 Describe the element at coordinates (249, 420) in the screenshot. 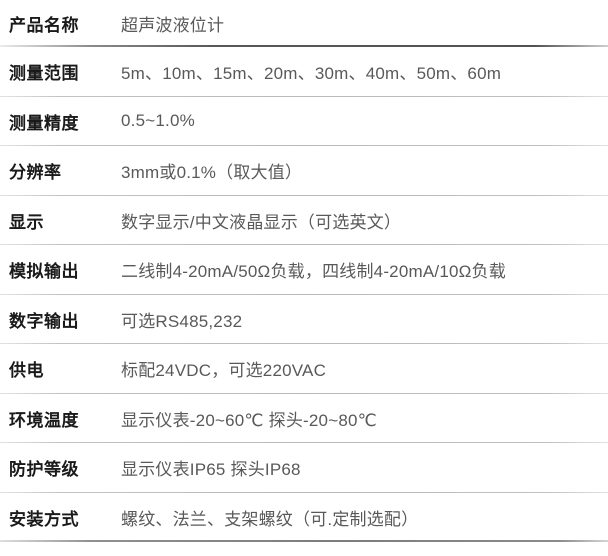

I see `spec-value: 显示仪表-20~60℃ 探头-20~80℃` at that location.